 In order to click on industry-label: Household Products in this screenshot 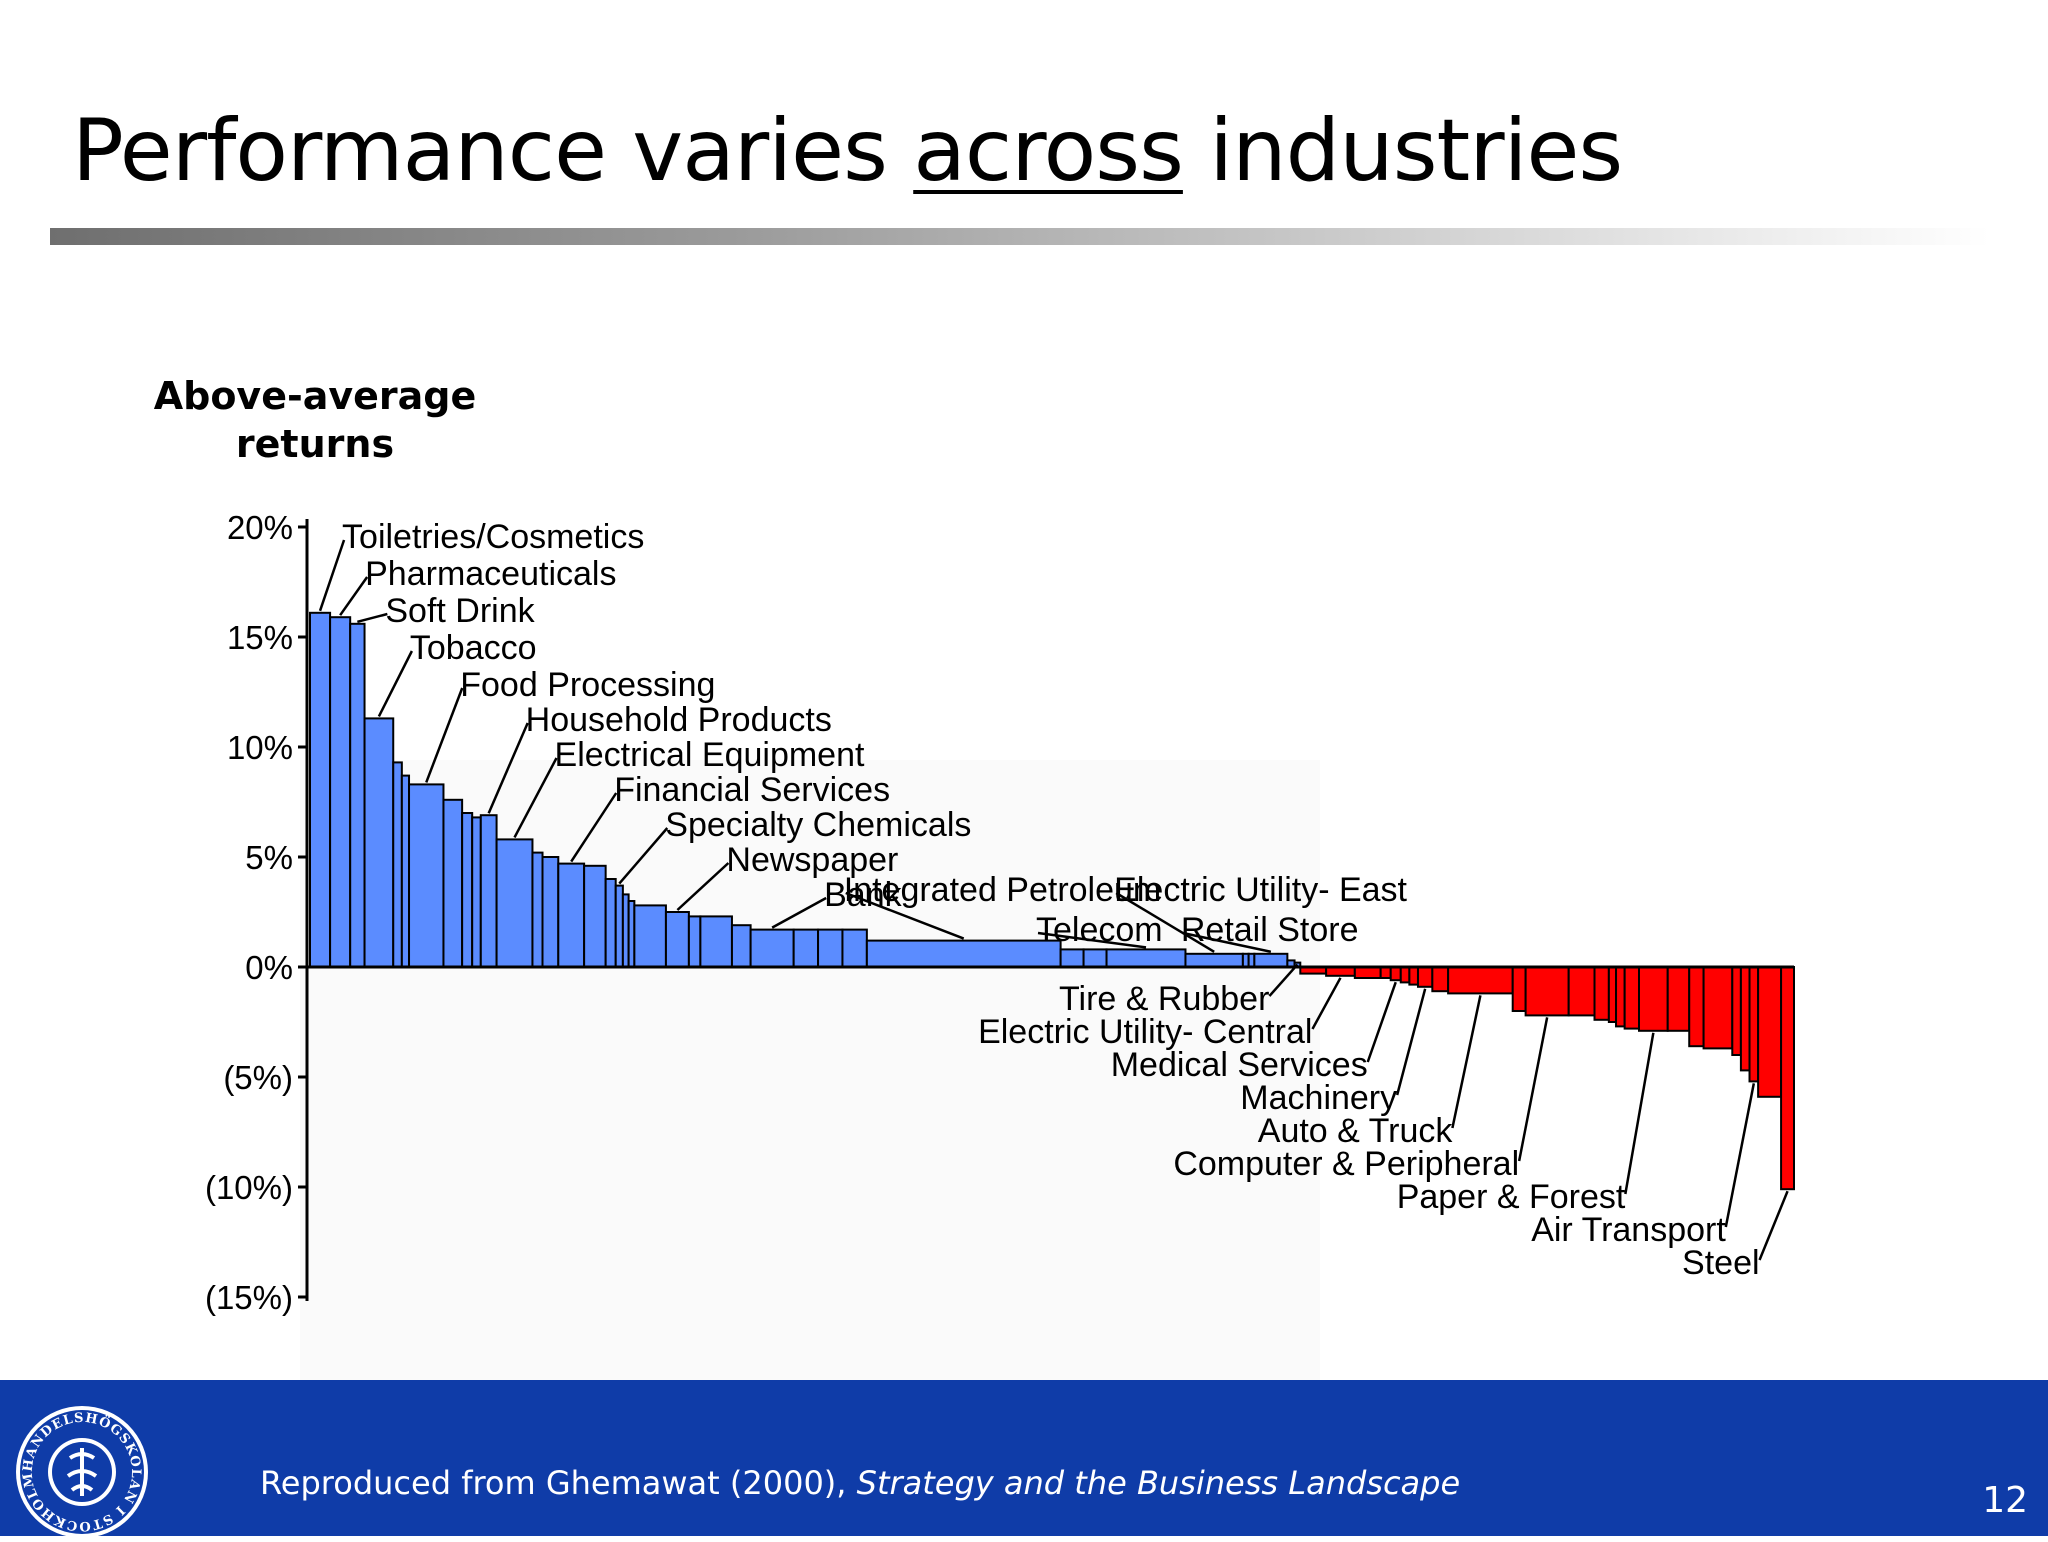, I will do `click(679, 720)`.